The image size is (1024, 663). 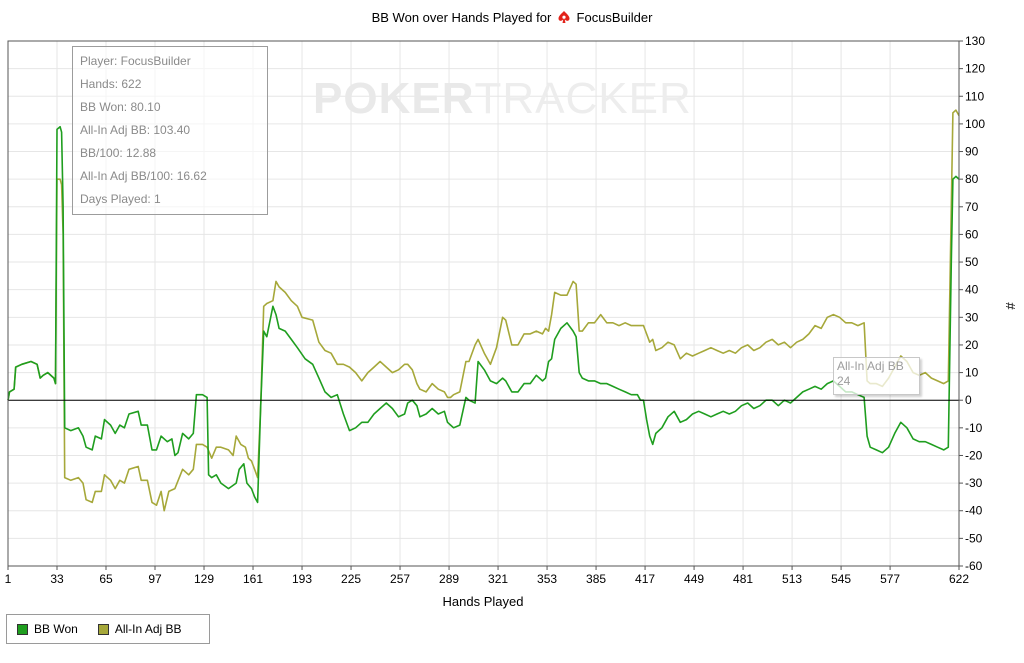 What do you see at coordinates (614, 17) in the screenshot?
I see `chart-title-player: FocusBuilder` at bounding box center [614, 17].